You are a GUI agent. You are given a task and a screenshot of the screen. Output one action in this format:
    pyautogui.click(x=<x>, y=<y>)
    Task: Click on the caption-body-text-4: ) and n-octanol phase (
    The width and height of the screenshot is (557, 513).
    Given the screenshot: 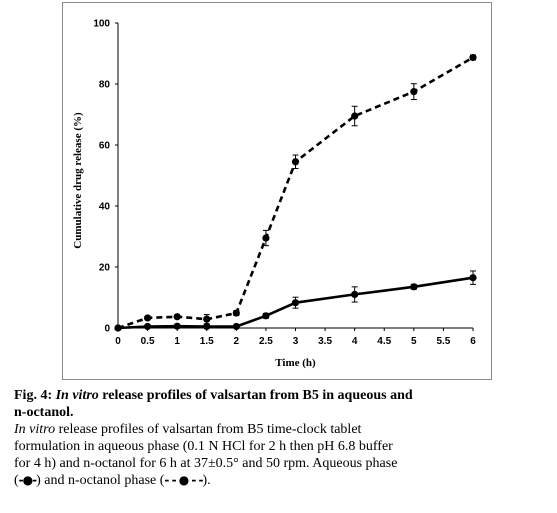 What is the action you would take?
    pyautogui.click(x=100, y=480)
    